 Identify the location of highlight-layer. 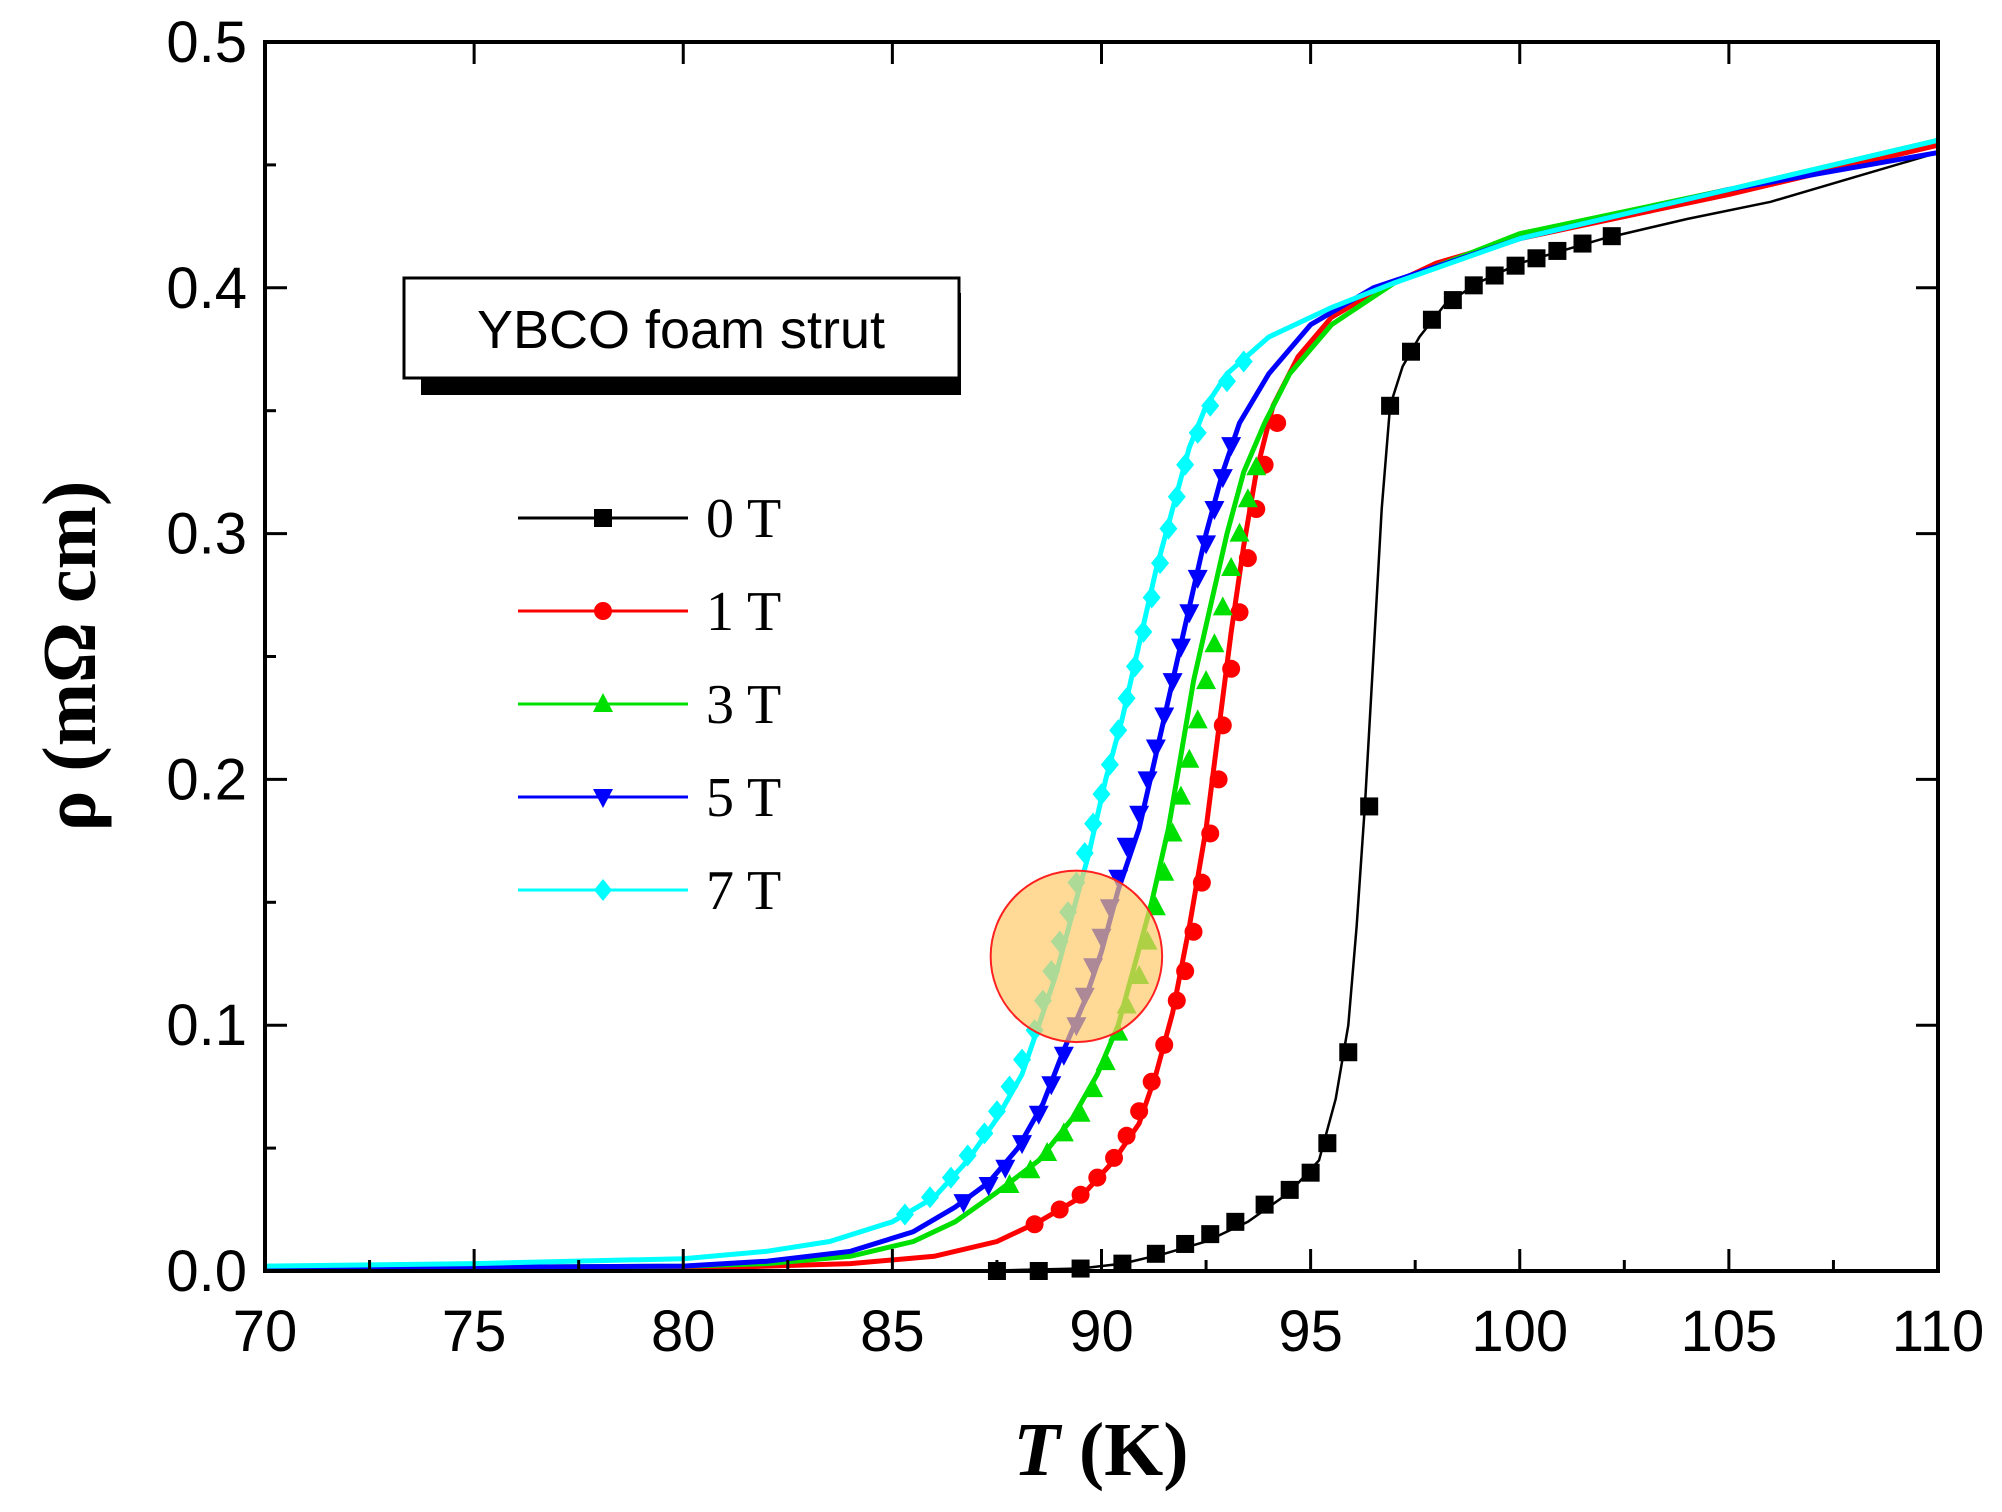
(1076, 956).